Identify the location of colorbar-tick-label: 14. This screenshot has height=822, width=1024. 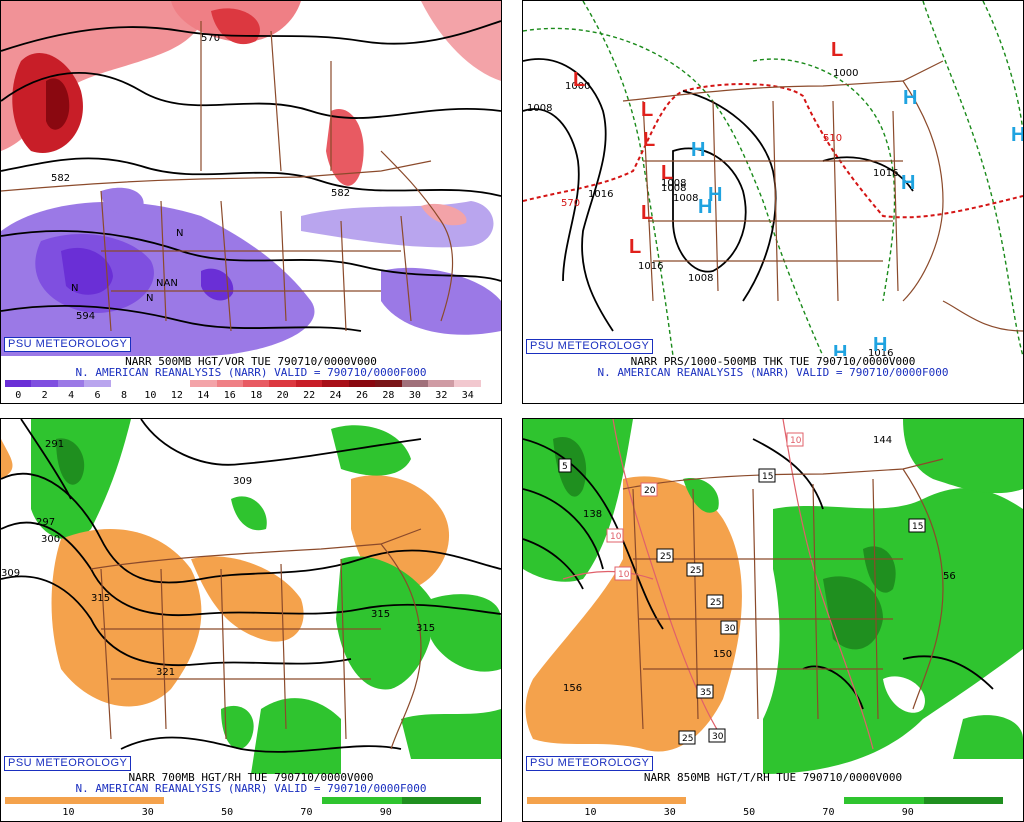
(203, 395).